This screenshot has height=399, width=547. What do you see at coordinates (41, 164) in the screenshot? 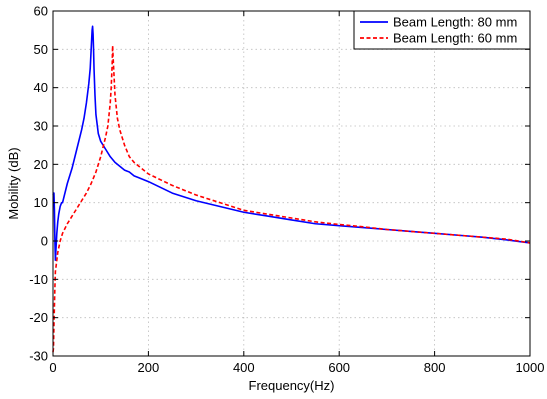
I see `y-tick-label: 20` at bounding box center [41, 164].